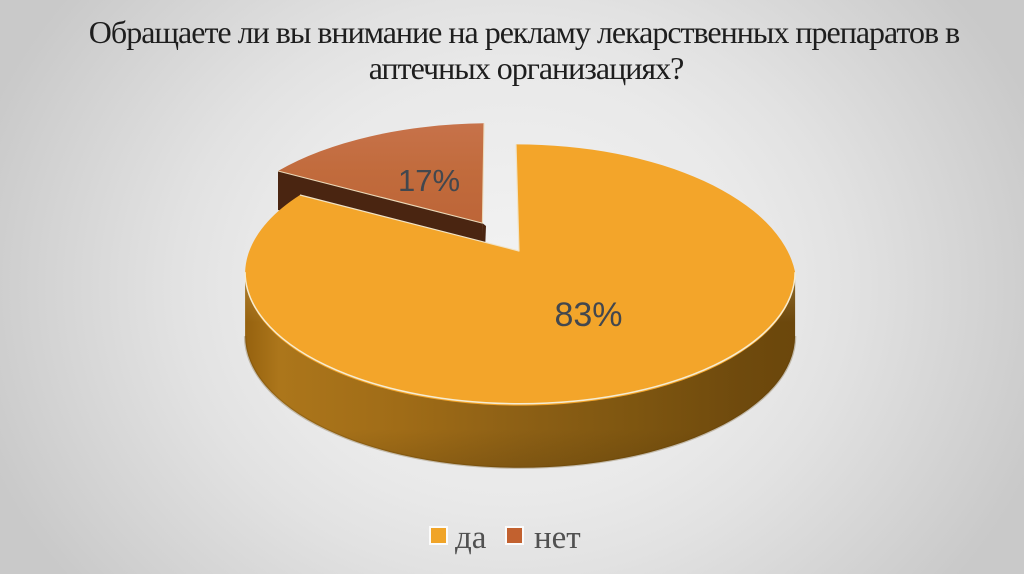  Describe the element at coordinates (471, 538) in the screenshot. I see `svg-text: да` at that location.